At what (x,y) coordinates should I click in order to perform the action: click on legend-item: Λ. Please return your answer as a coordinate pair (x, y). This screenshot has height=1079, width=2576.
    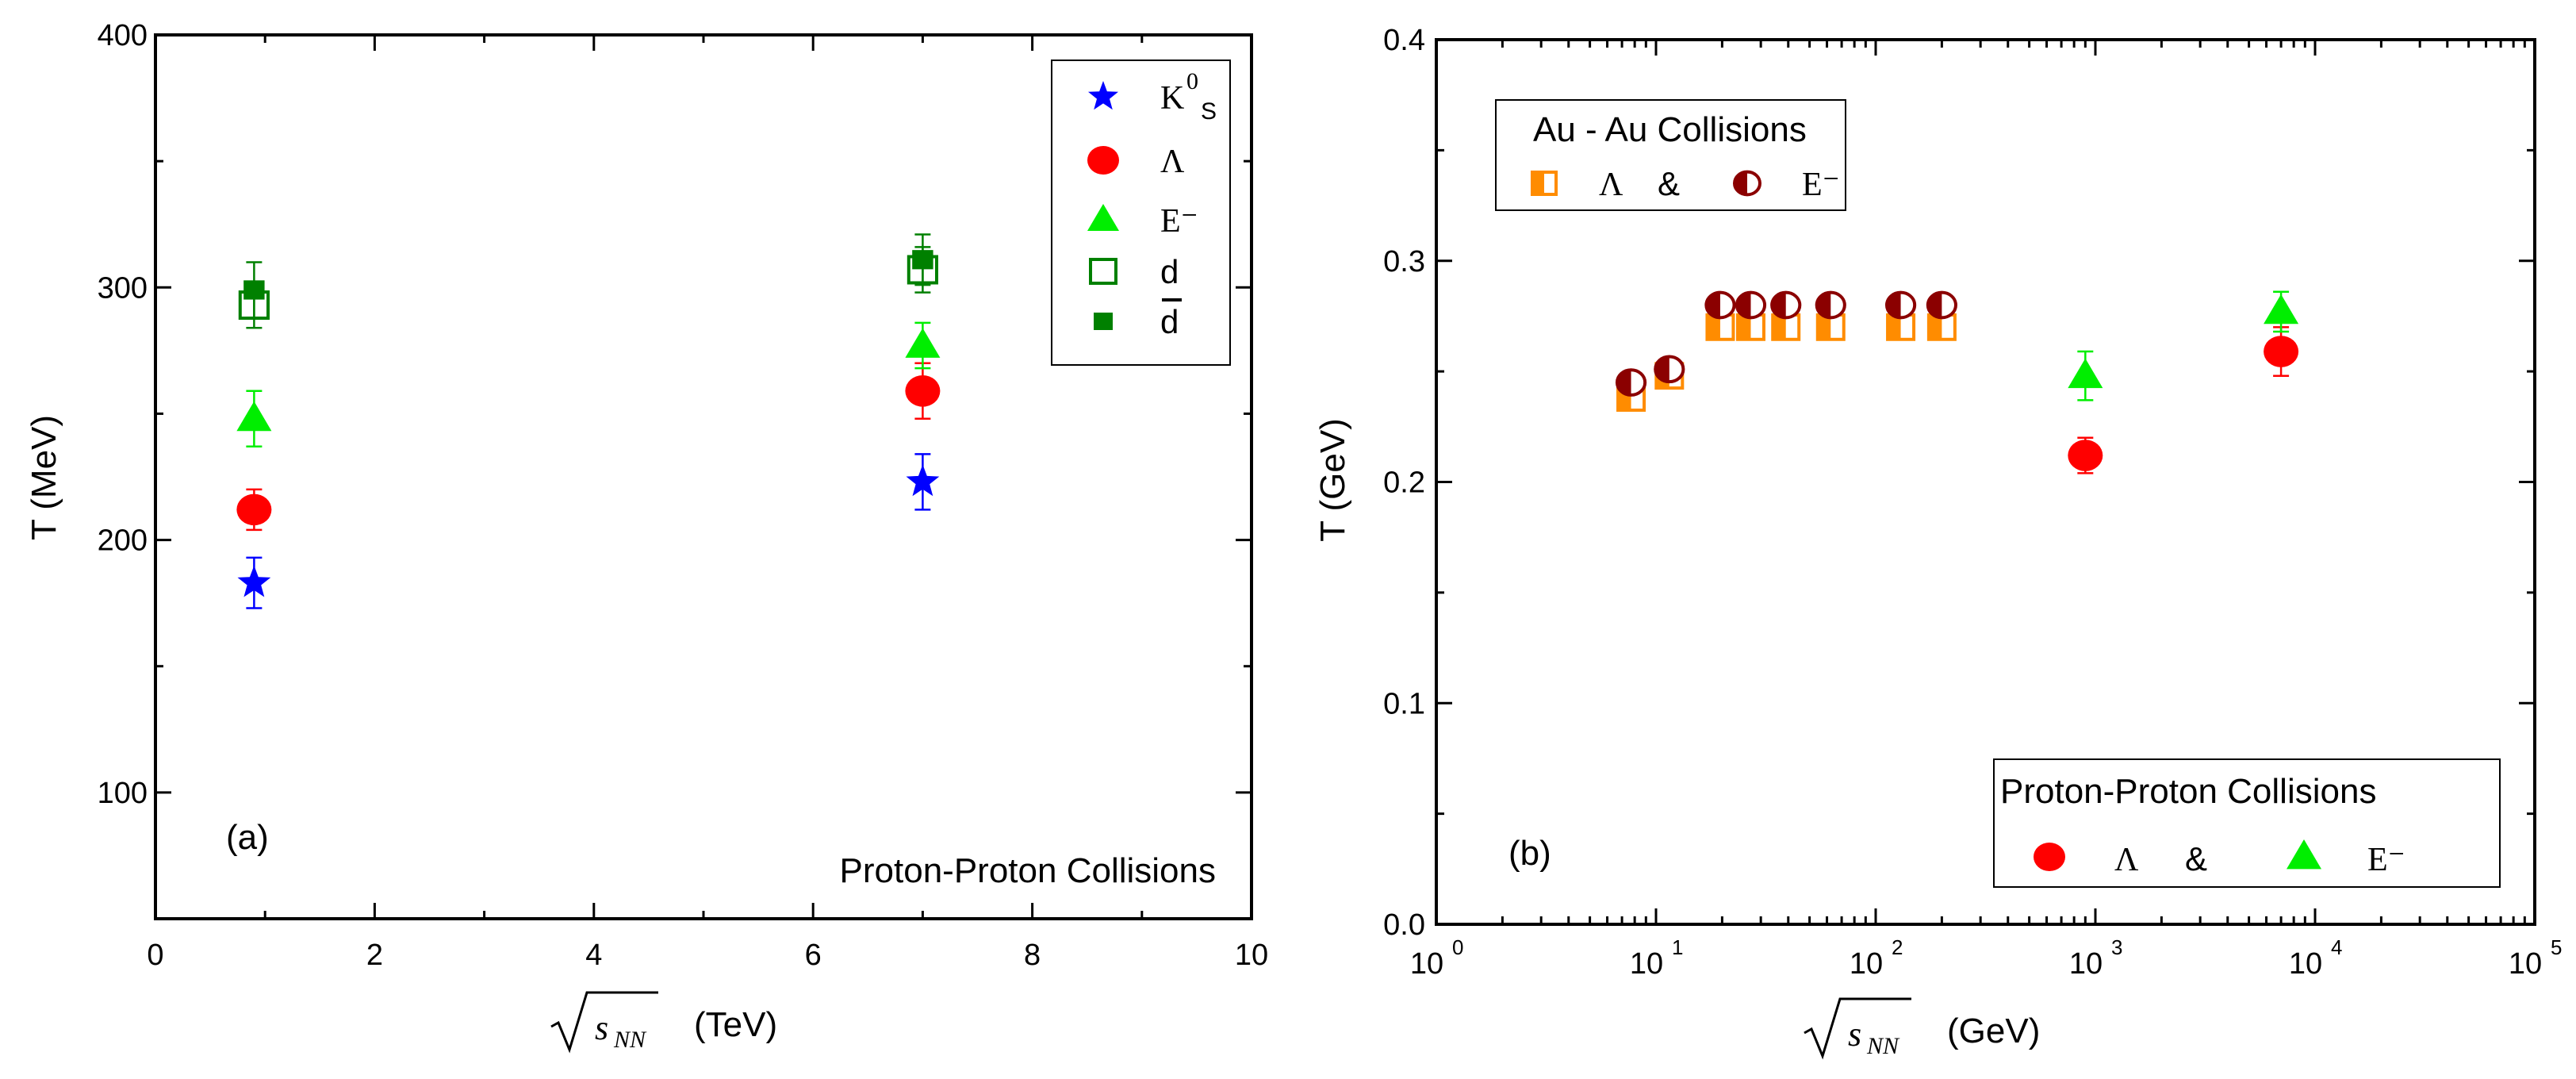
    Looking at the image, I should click on (1136, 162).